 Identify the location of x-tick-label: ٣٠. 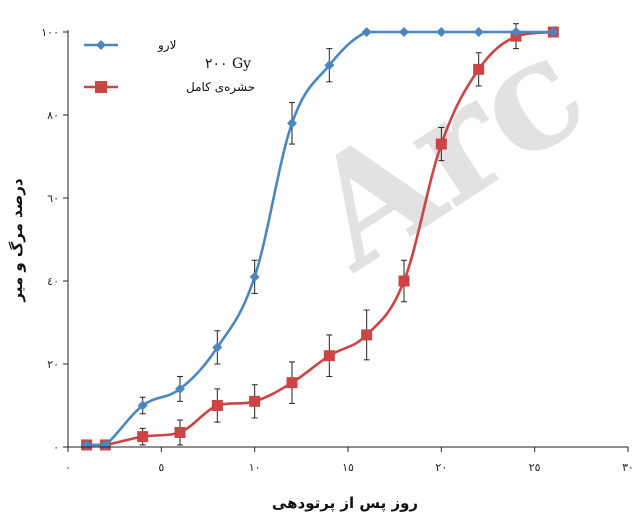
(627, 467).